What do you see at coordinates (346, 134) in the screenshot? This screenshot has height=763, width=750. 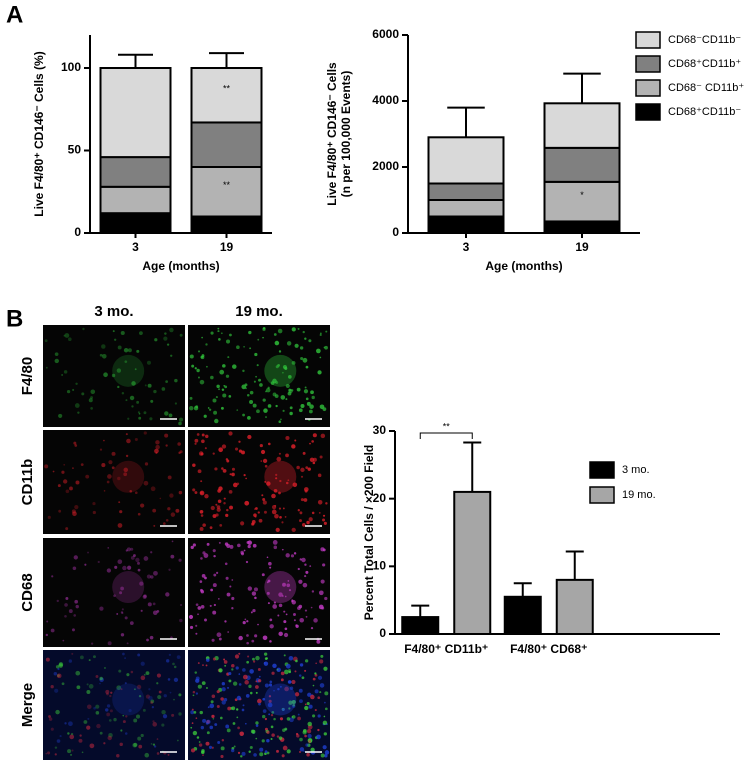 I see `y-axis-label: (n per 100,000 Events)` at bounding box center [346, 134].